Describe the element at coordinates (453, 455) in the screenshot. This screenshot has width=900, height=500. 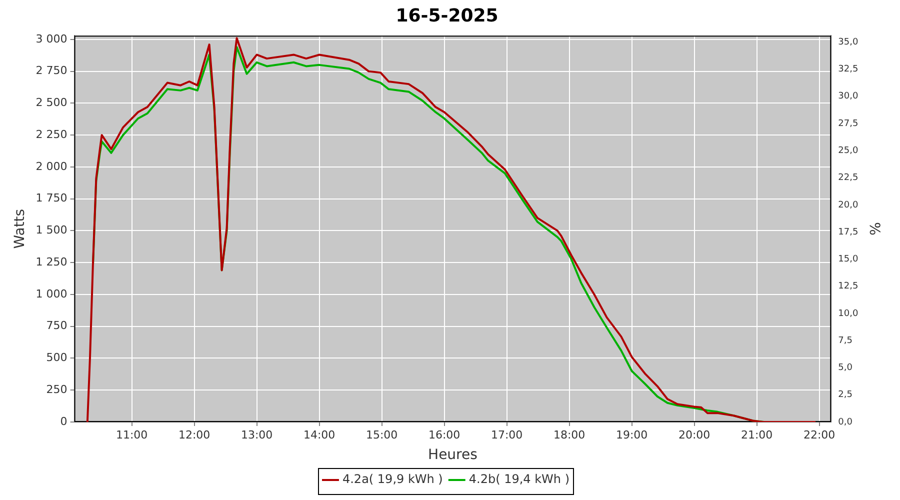
I see `x-axis-title: Heures` at that location.